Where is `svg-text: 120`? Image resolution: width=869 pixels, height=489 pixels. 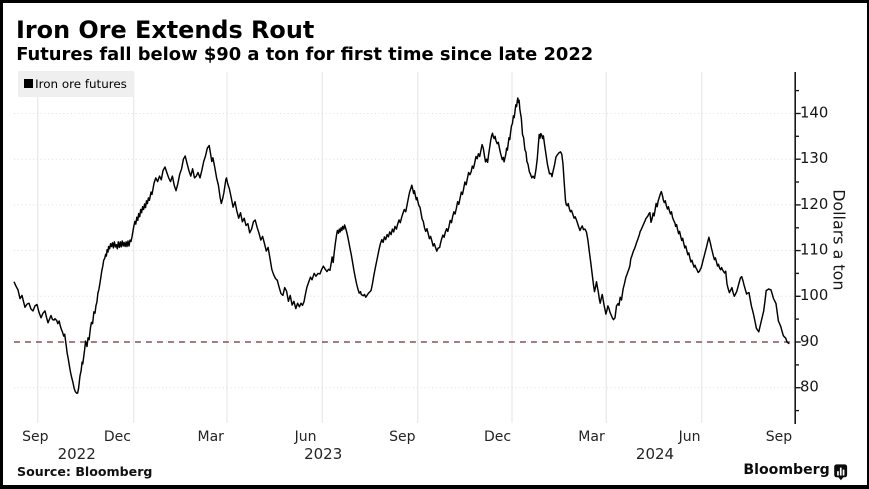 svg-text: 120 is located at coordinates (814, 204).